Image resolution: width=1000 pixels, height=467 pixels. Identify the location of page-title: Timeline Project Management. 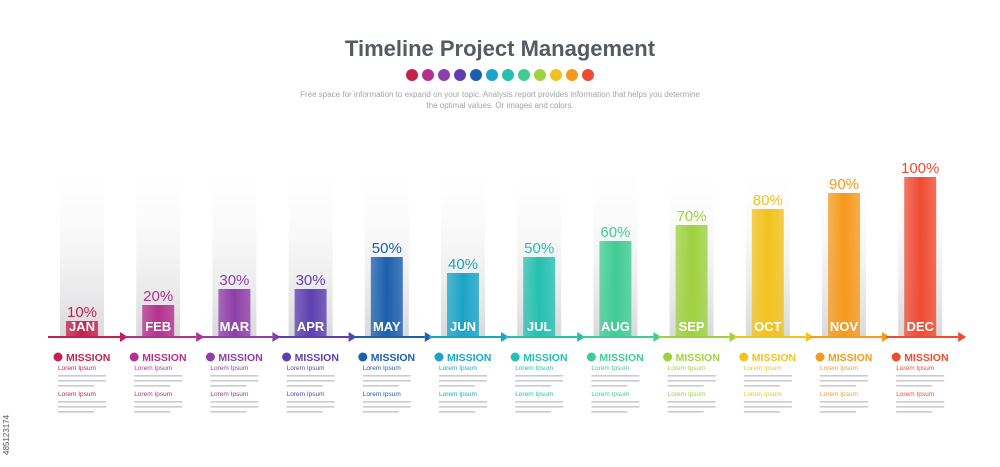
(500, 48).